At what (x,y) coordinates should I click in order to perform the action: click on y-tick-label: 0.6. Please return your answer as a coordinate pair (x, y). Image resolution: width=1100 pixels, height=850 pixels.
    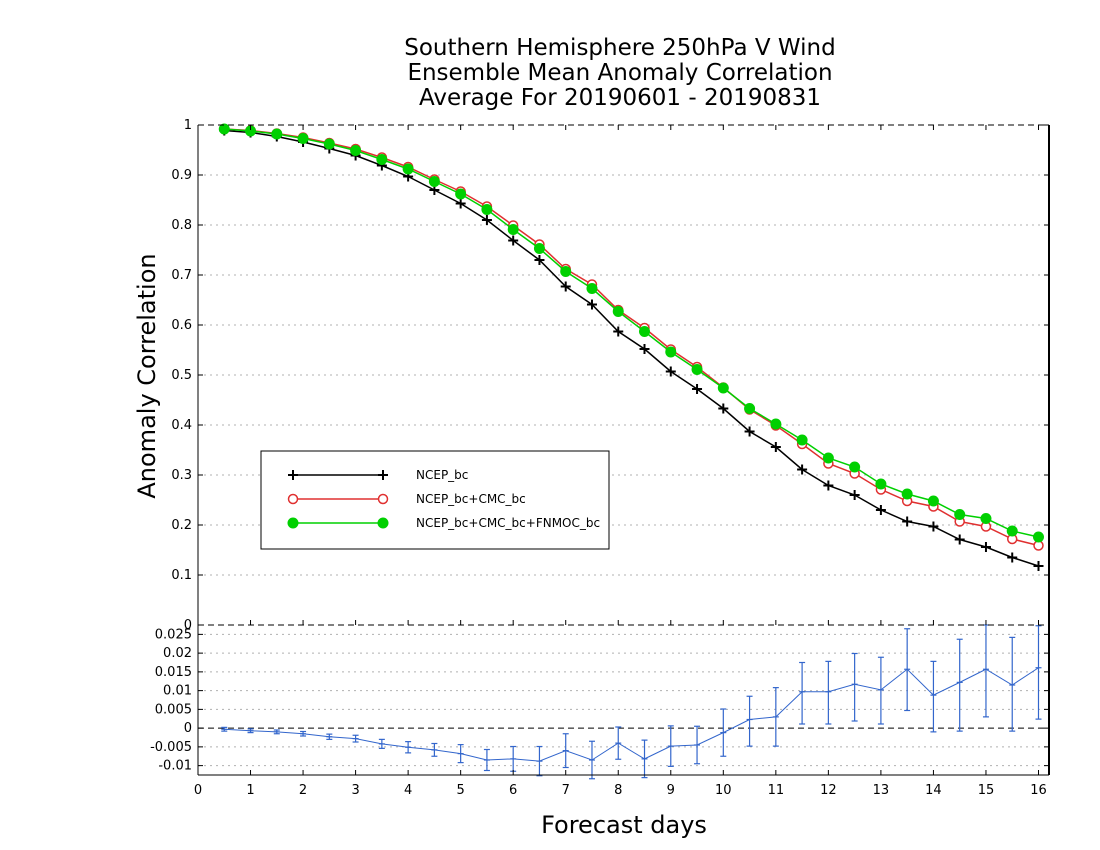
    Looking at the image, I should click on (181, 325).